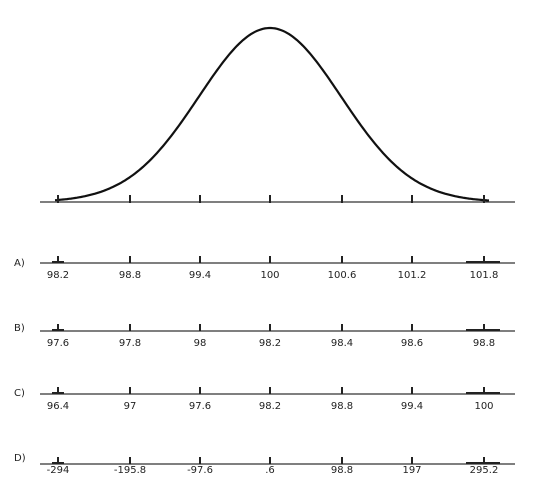 The height and width of the screenshot is (496, 537). I want to click on tick-label: 98, so click(200, 343).